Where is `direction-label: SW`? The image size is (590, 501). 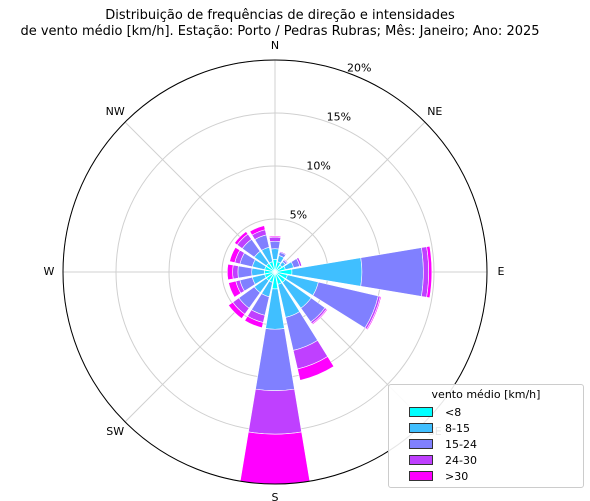
direction-label: SW is located at coordinates (115, 431).